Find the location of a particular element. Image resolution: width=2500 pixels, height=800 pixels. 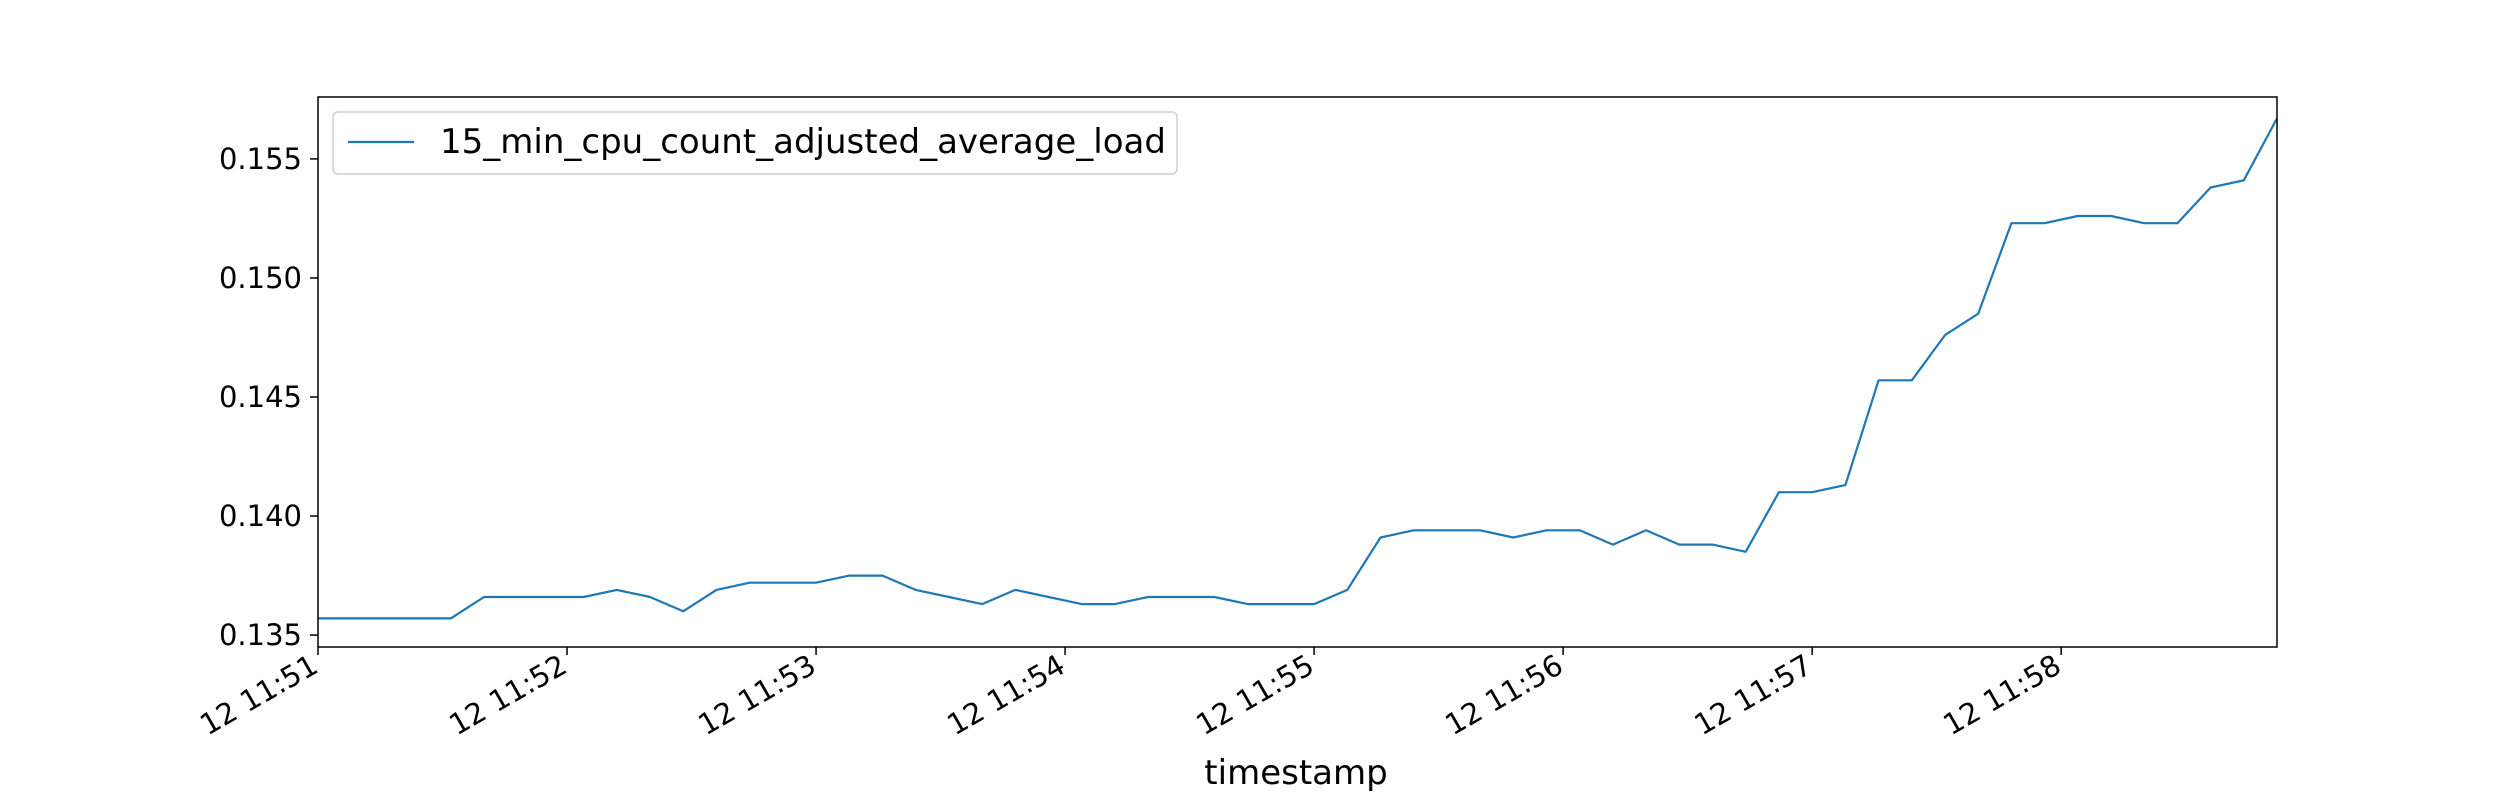

x-axis-label: timestamp is located at coordinates (1295, 773).